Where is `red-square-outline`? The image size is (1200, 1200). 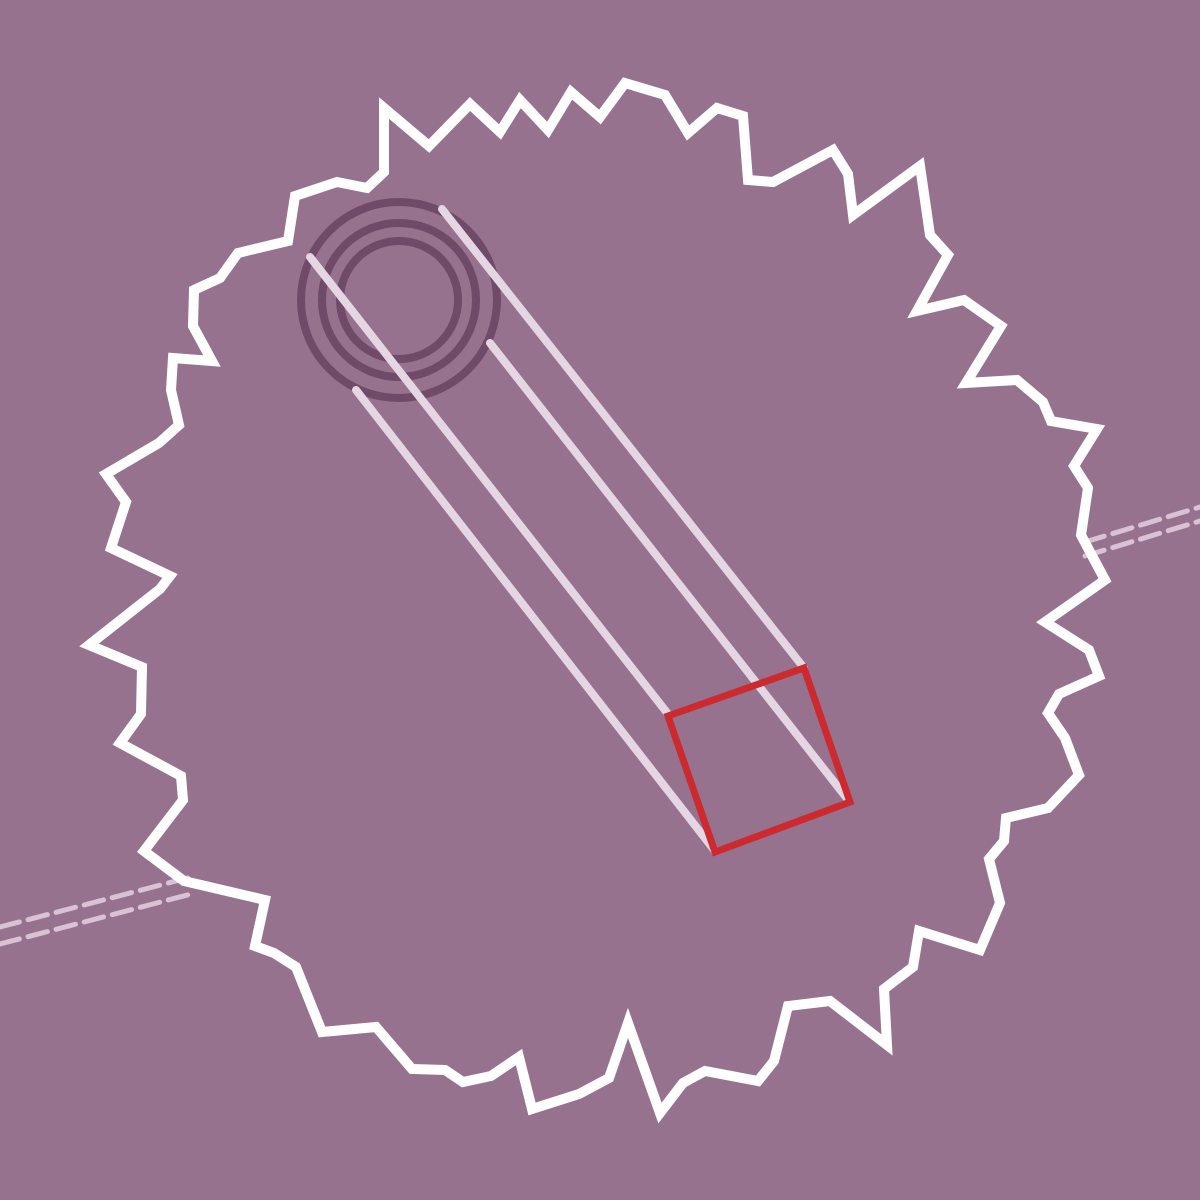 red-square-outline is located at coordinates (759, 760).